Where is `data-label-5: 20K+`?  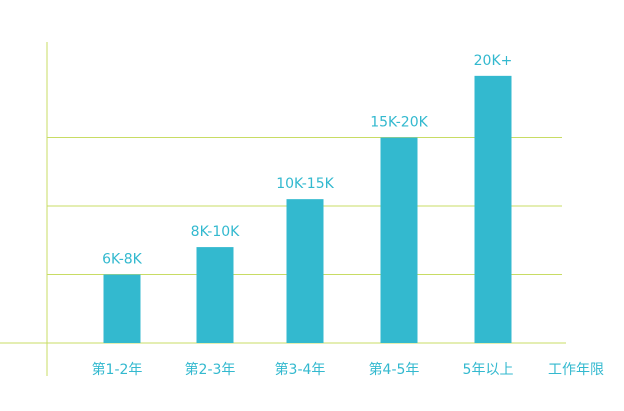 data-label-5: 20K+ is located at coordinates (493, 61).